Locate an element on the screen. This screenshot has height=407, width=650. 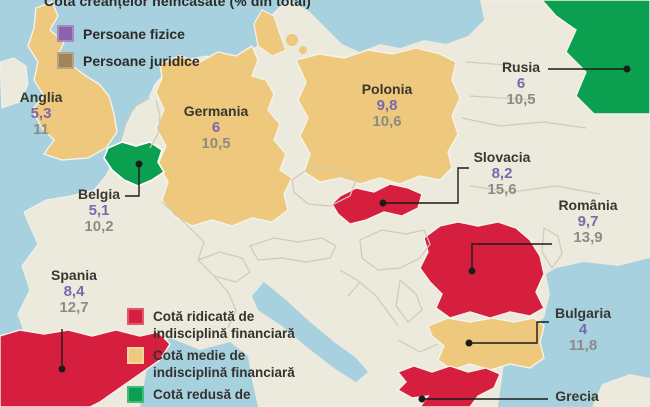
page-title: Cota creanțelor neîncasate (% din total) is located at coordinates (177, 4).